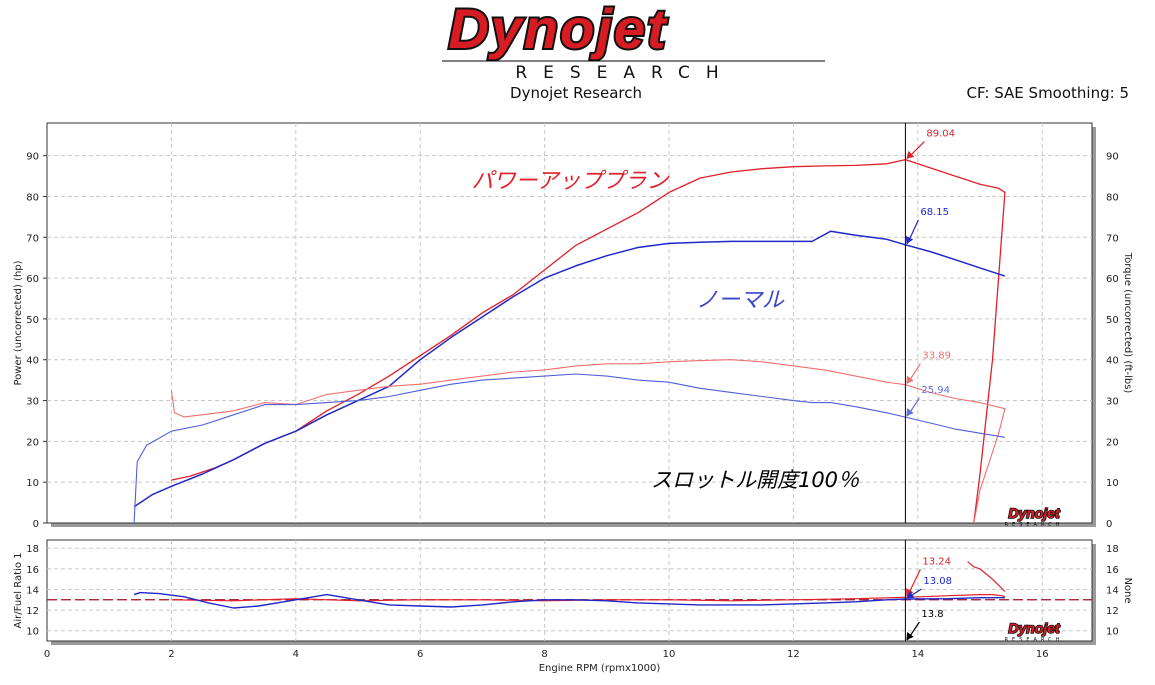  What do you see at coordinates (18, 591) in the screenshot?
I see `afr-axis-label: Air/Fuel Ratio 1` at bounding box center [18, 591].